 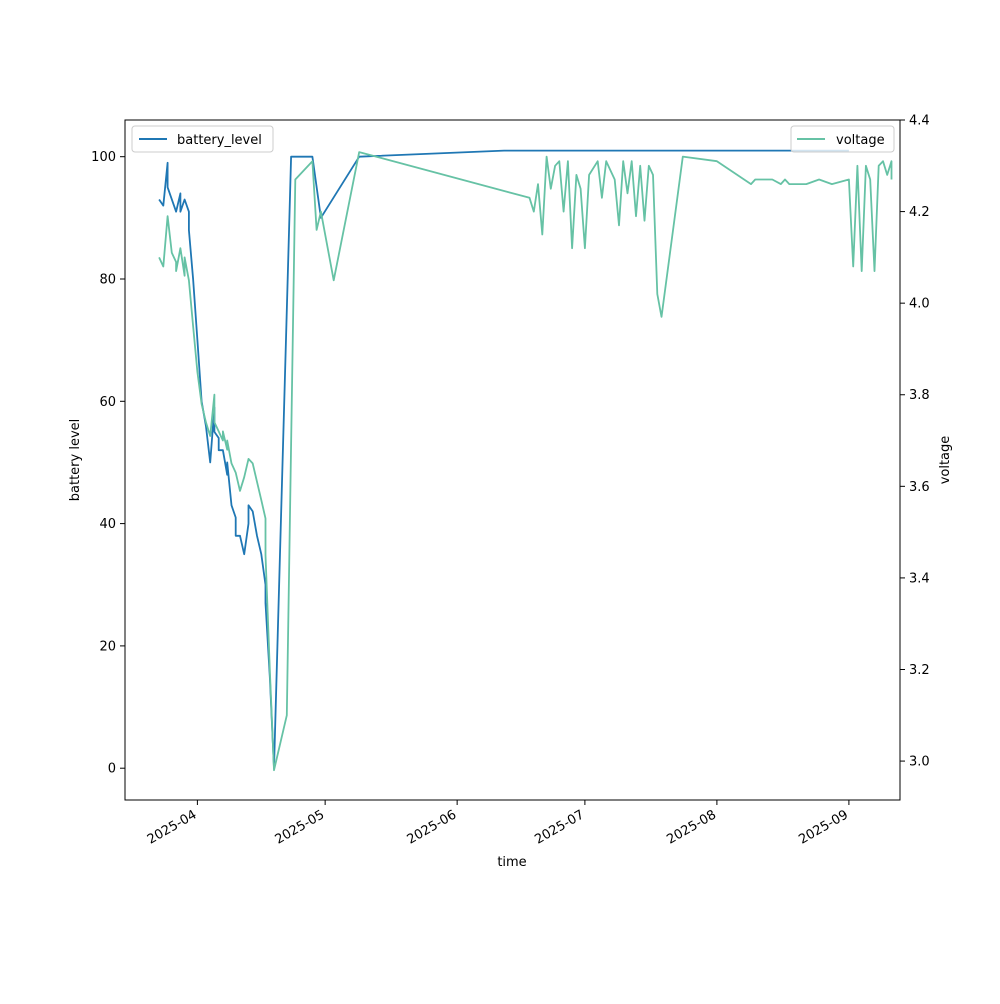 What do you see at coordinates (559, 827) in the screenshot?
I see `x-tick-label: 2025-07` at bounding box center [559, 827].